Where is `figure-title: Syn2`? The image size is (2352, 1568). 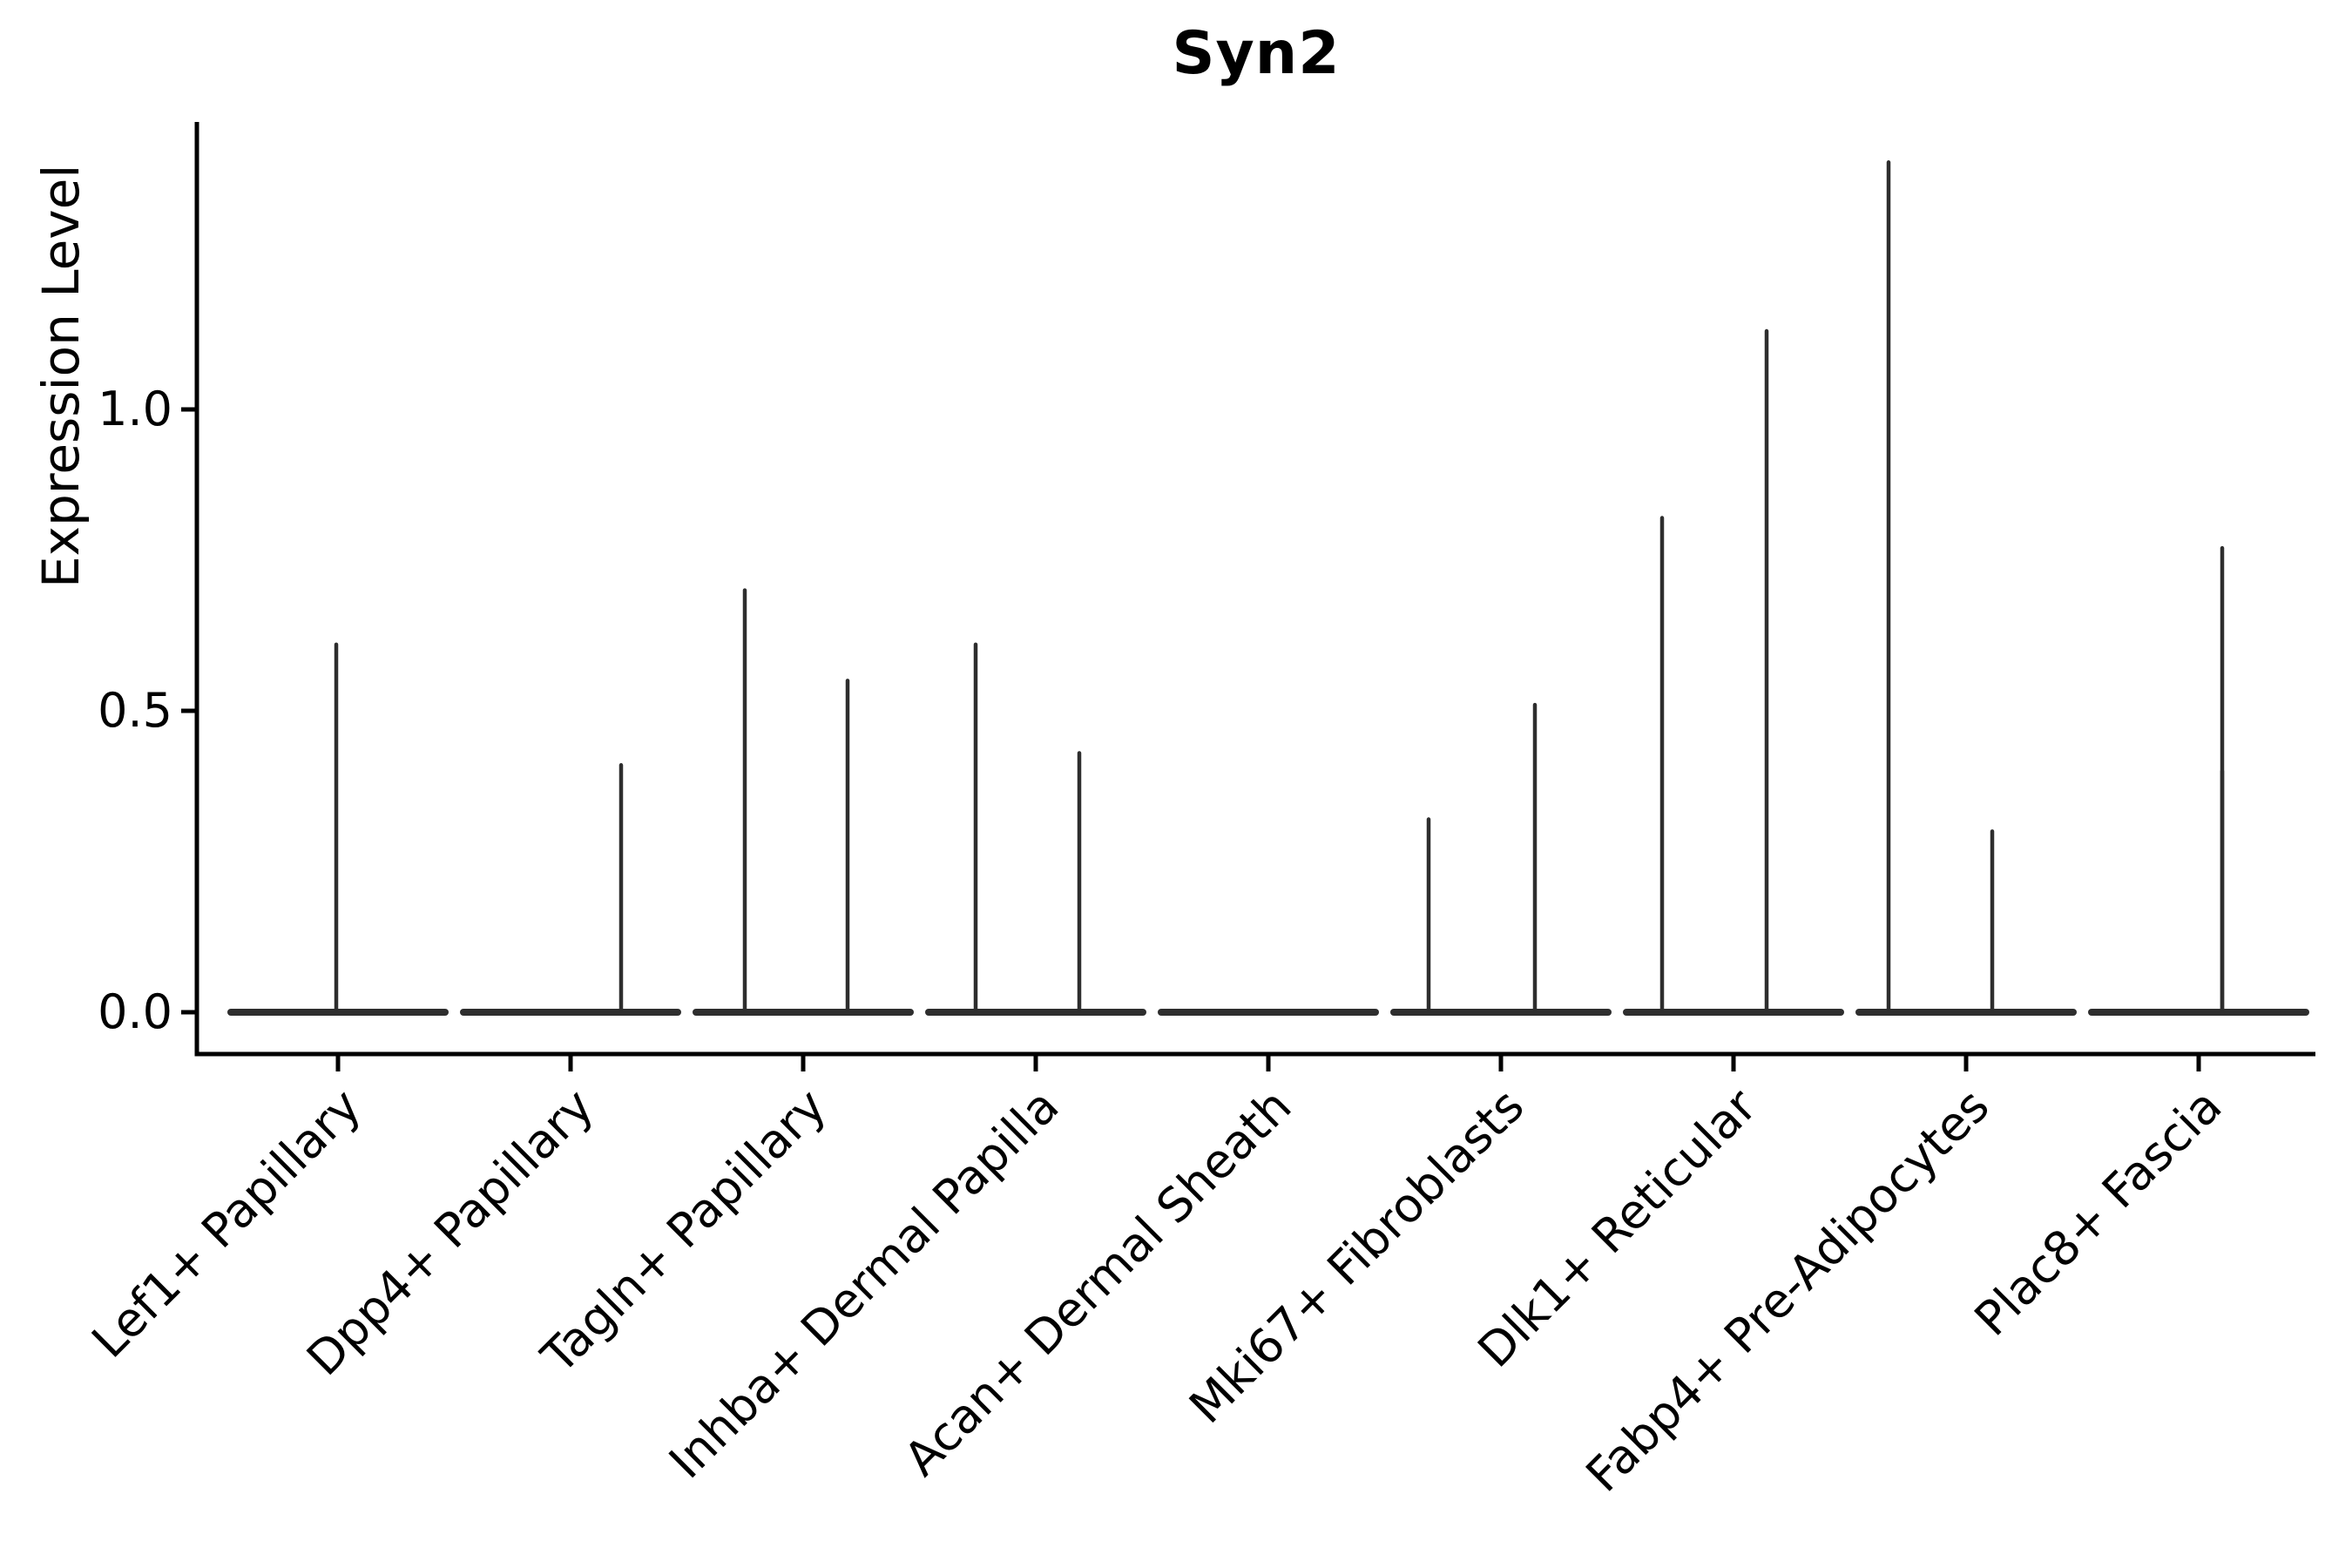 figure-title: Syn2 is located at coordinates (1256, 53).